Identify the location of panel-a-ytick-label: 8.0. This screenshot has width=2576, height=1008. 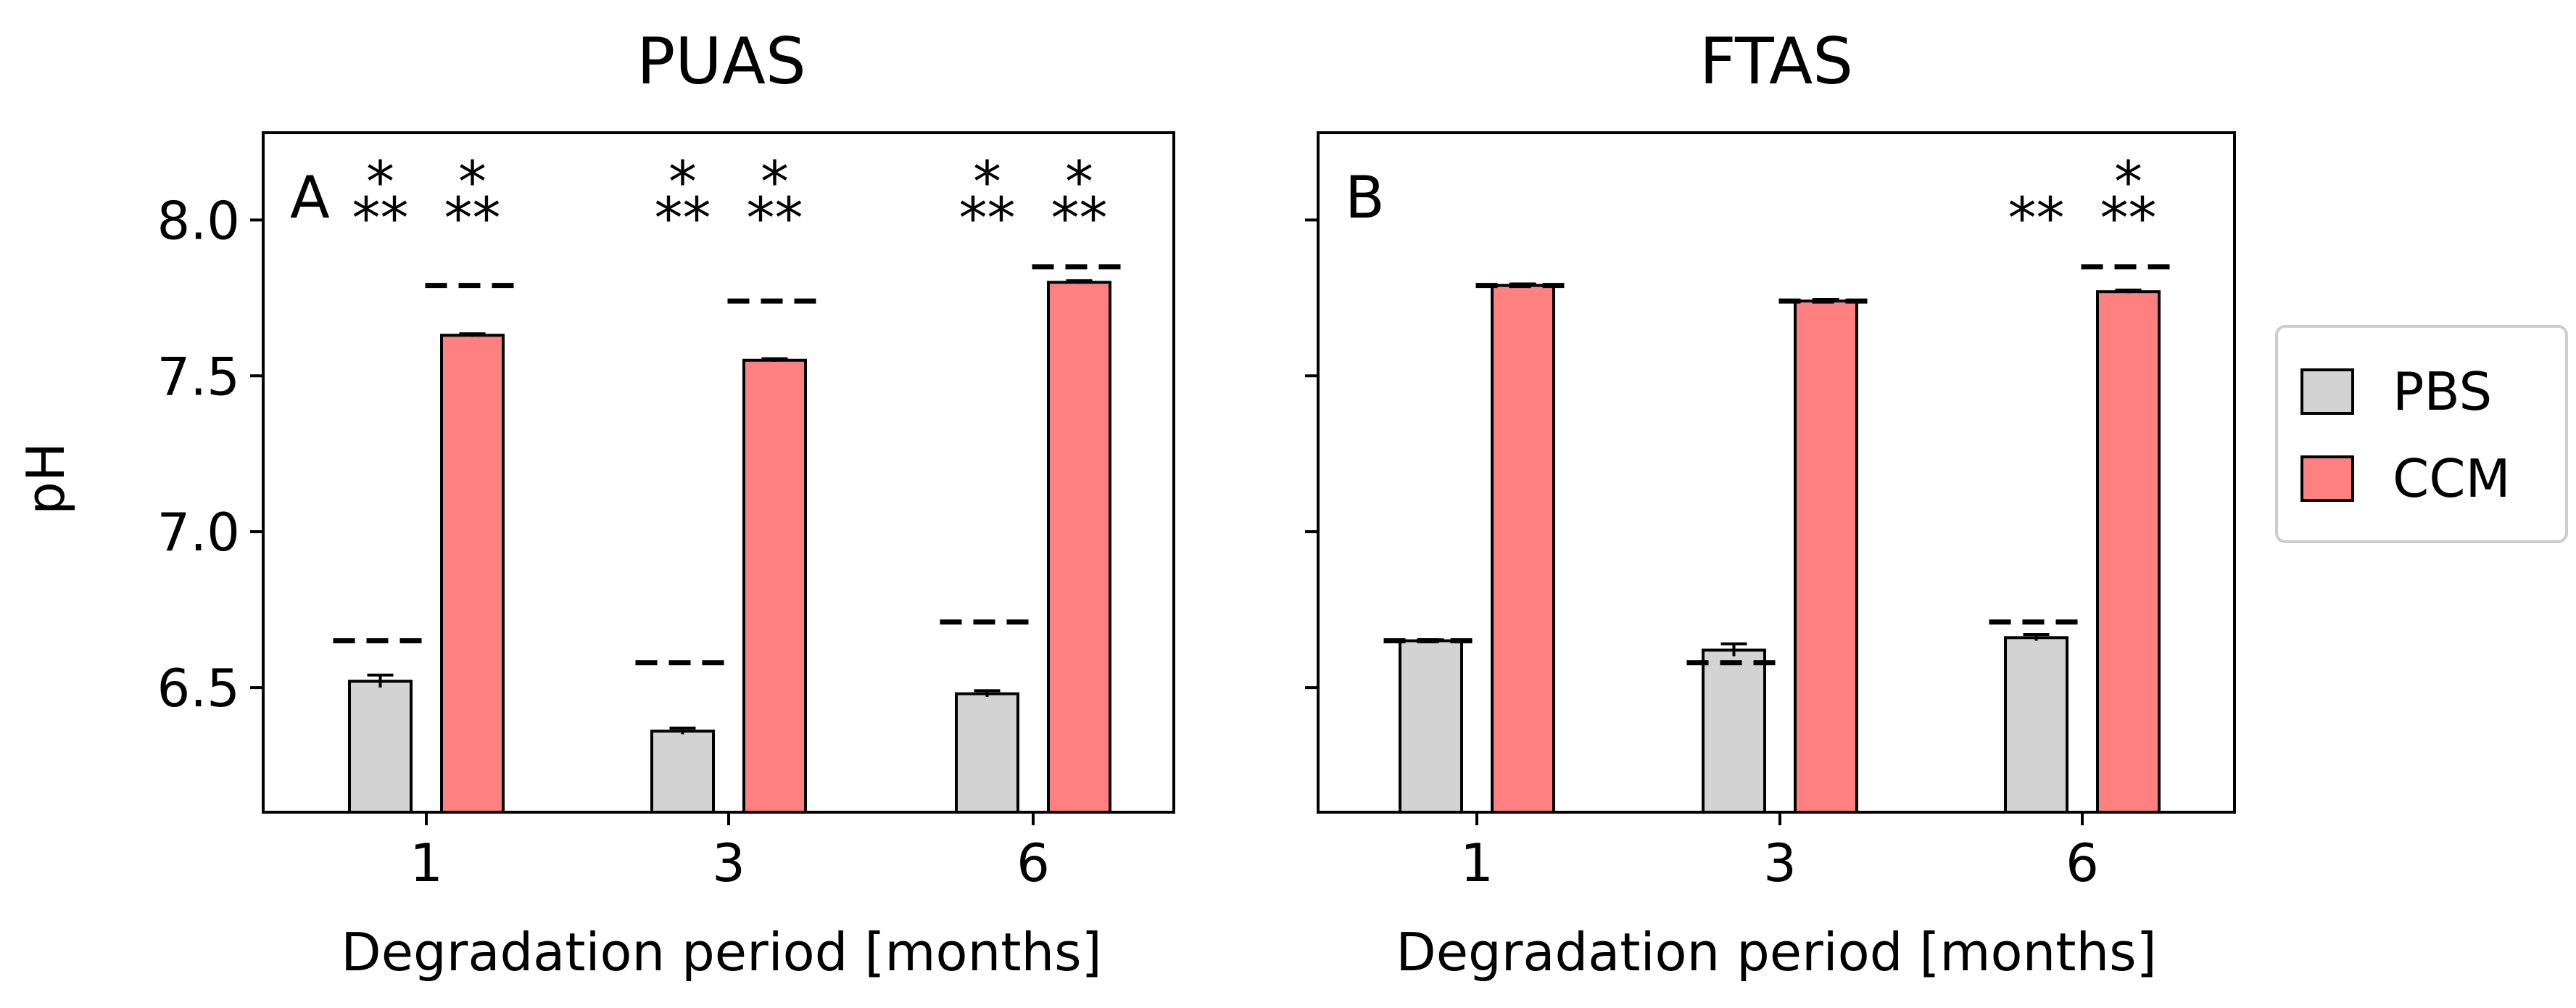
(198, 220).